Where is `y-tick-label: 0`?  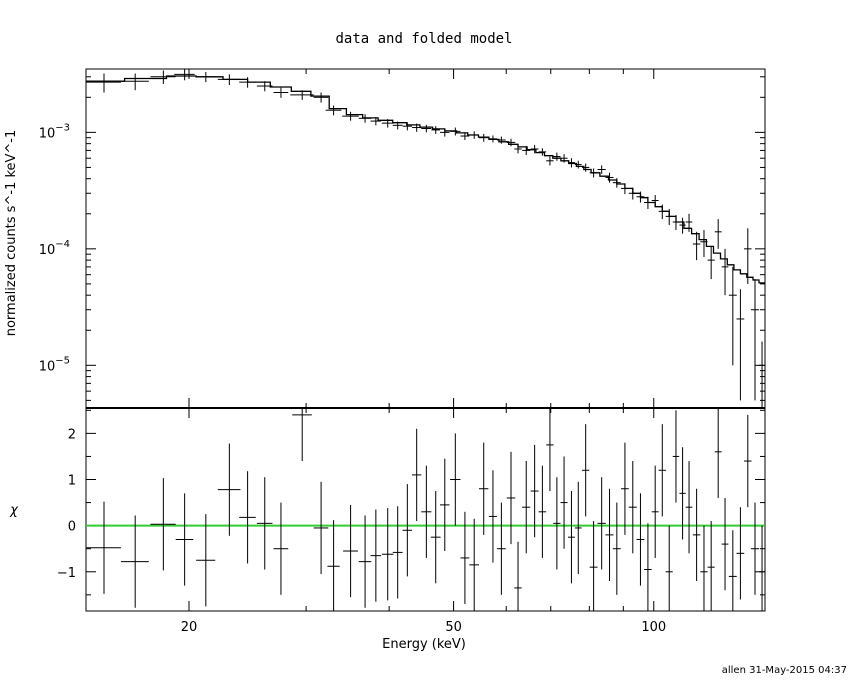 y-tick-label: 0 is located at coordinates (72, 527).